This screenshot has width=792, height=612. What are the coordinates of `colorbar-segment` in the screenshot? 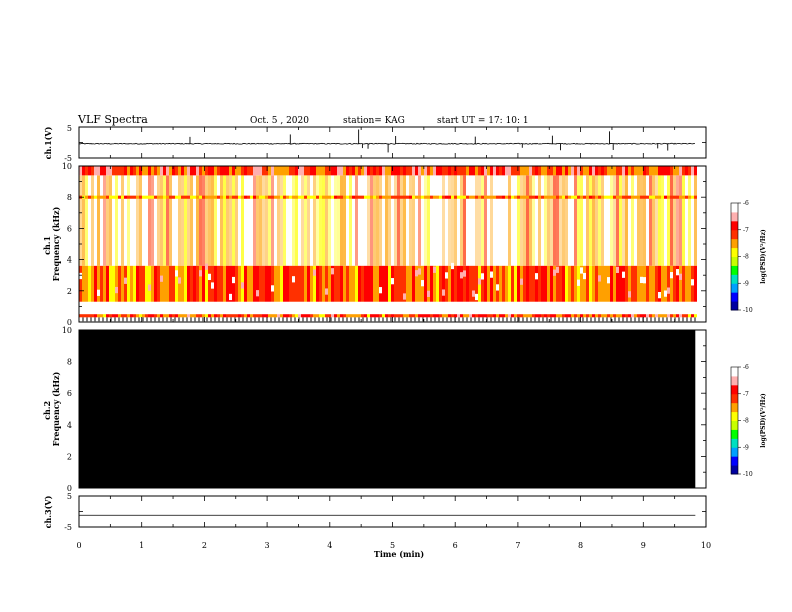 It's located at (734, 443).